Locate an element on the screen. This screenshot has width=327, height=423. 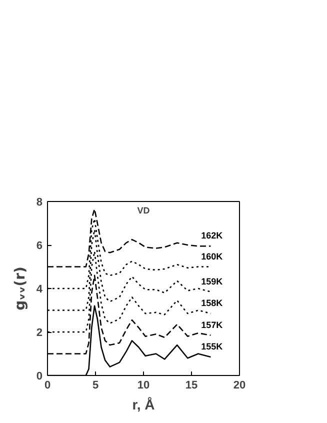
x-tick-label: 15 is located at coordinates (191, 386).